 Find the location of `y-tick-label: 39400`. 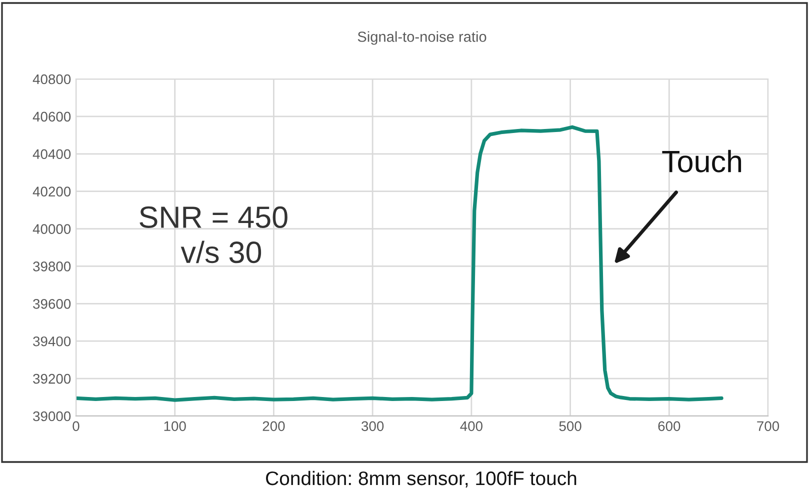

y-tick-label: 39400 is located at coordinates (52, 341).